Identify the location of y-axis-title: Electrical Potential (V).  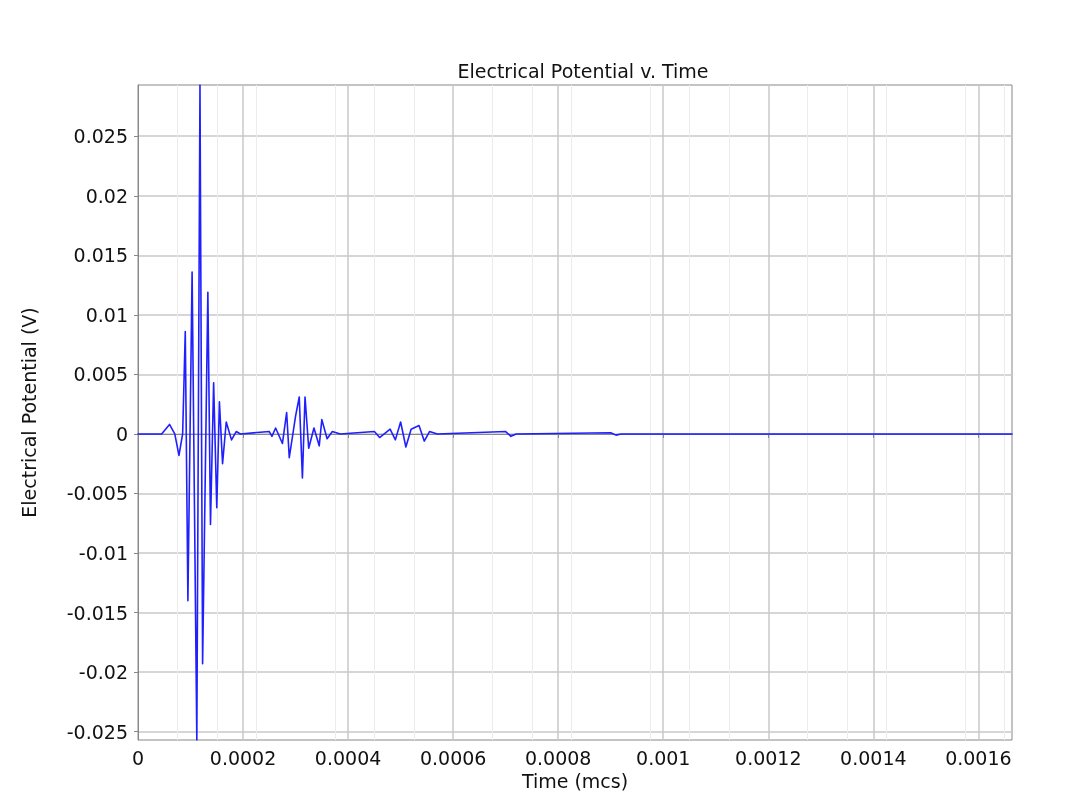
(28, 412).